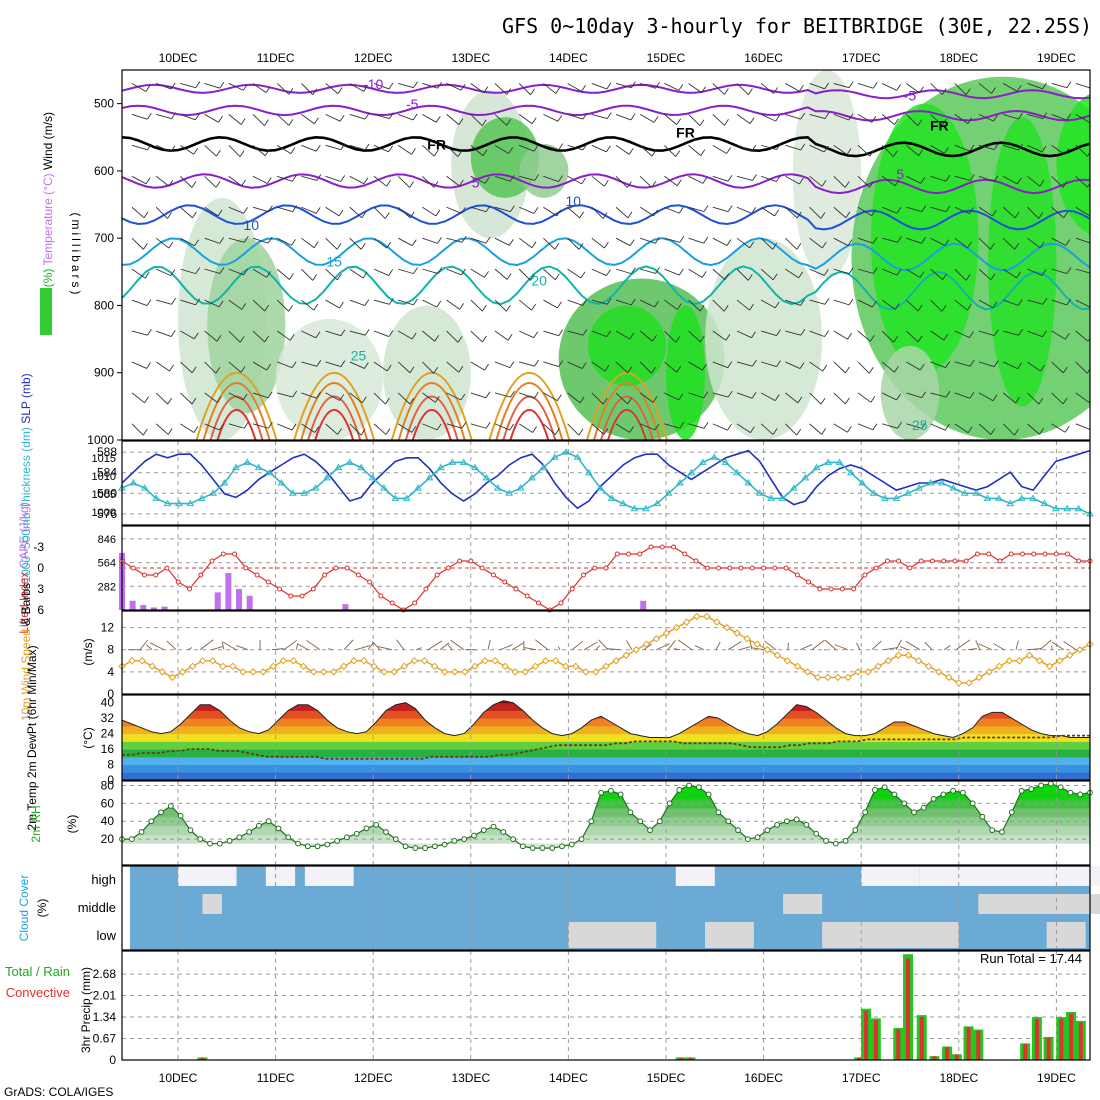  What do you see at coordinates (412, 104) in the screenshot?
I see `contour-label: -5` at bounding box center [412, 104].